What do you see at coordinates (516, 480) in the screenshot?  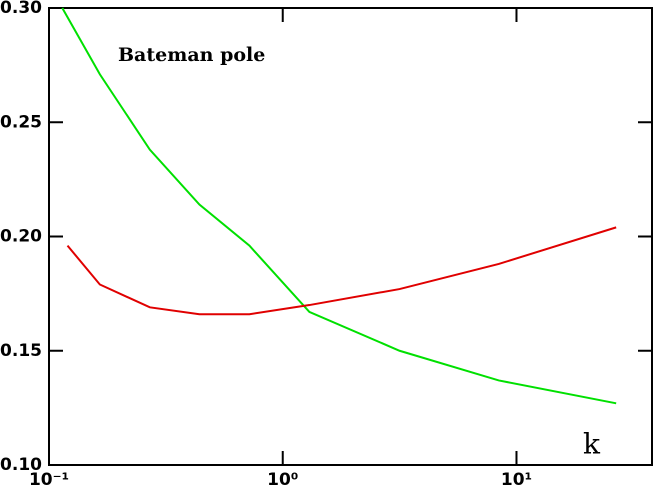 I see `x-tick-label: 10¹` at bounding box center [516, 480].